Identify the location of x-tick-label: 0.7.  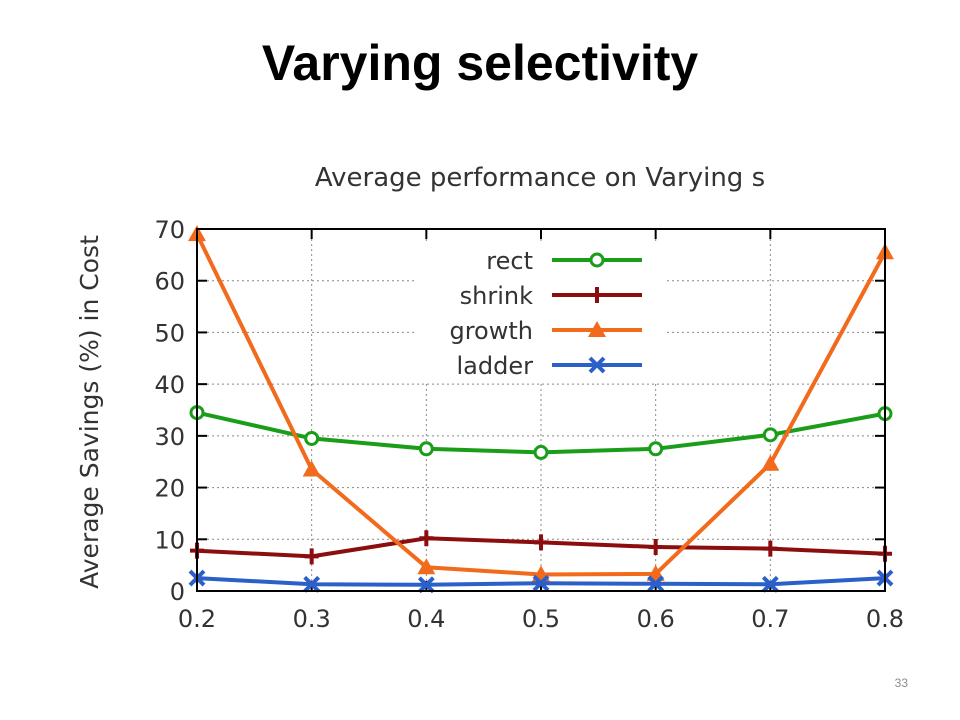
(770, 619).